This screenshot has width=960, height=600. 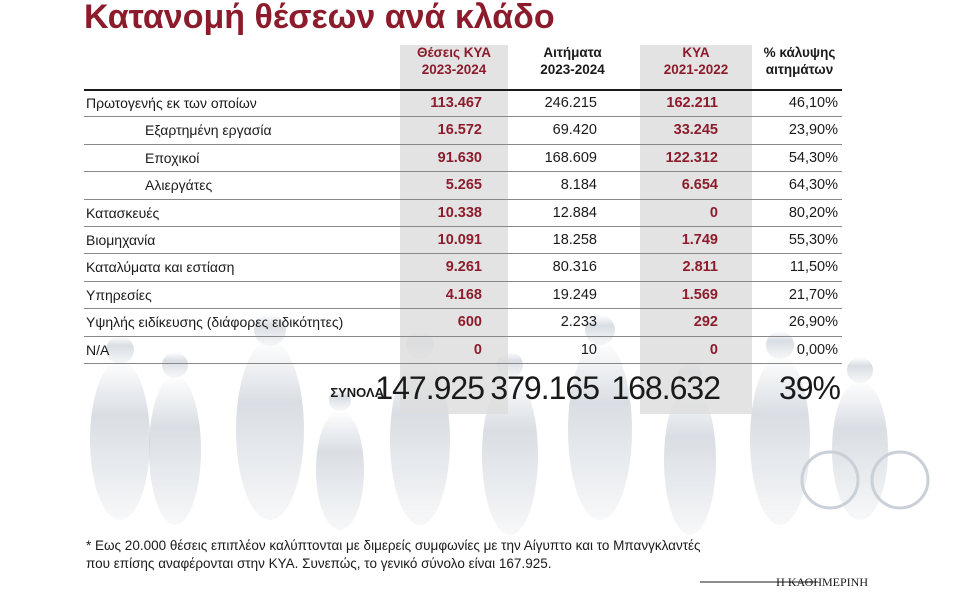 What do you see at coordinates (574, 267) in the screenshot?
I see `cell: 80.316` at bounding box center [574, 267].